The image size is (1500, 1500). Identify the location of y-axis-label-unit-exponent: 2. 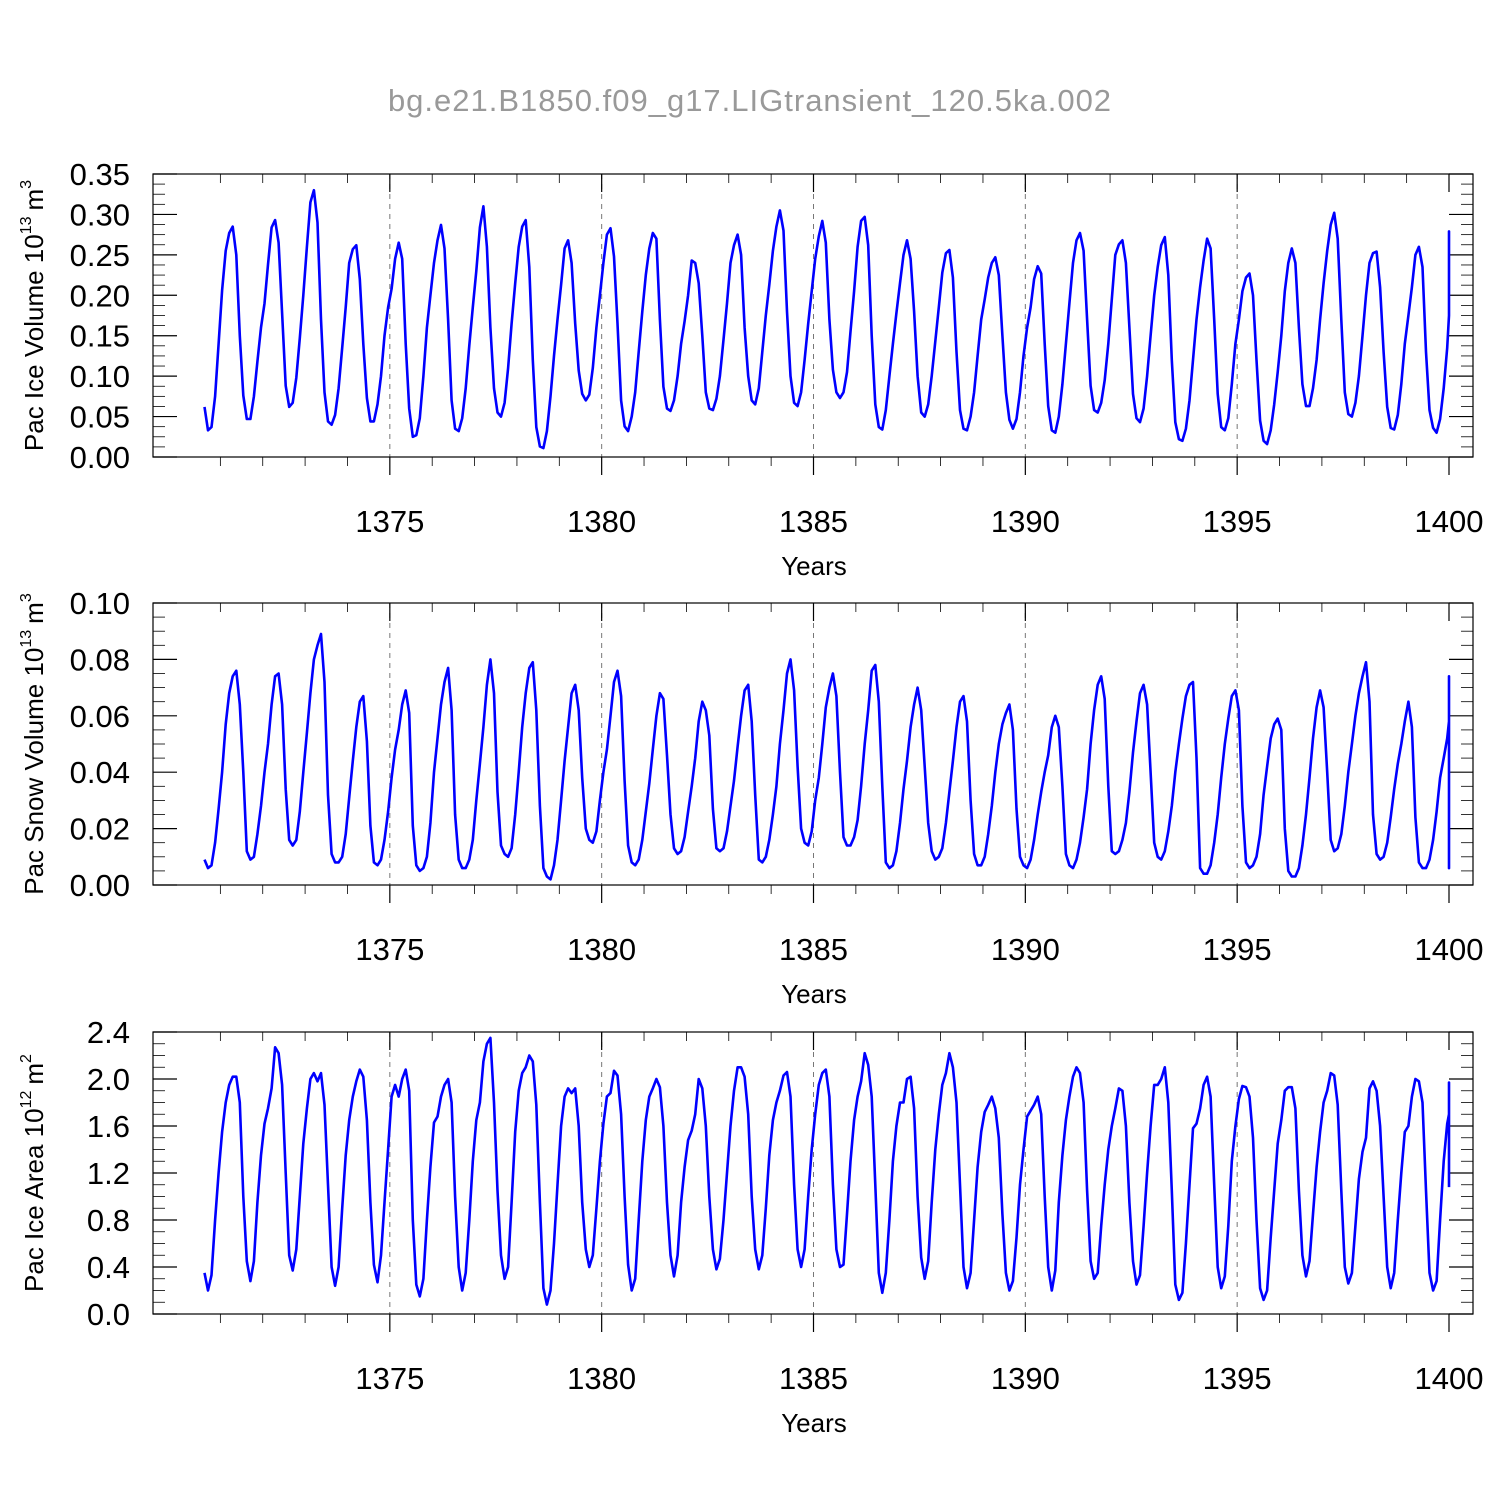
(26, 1058).